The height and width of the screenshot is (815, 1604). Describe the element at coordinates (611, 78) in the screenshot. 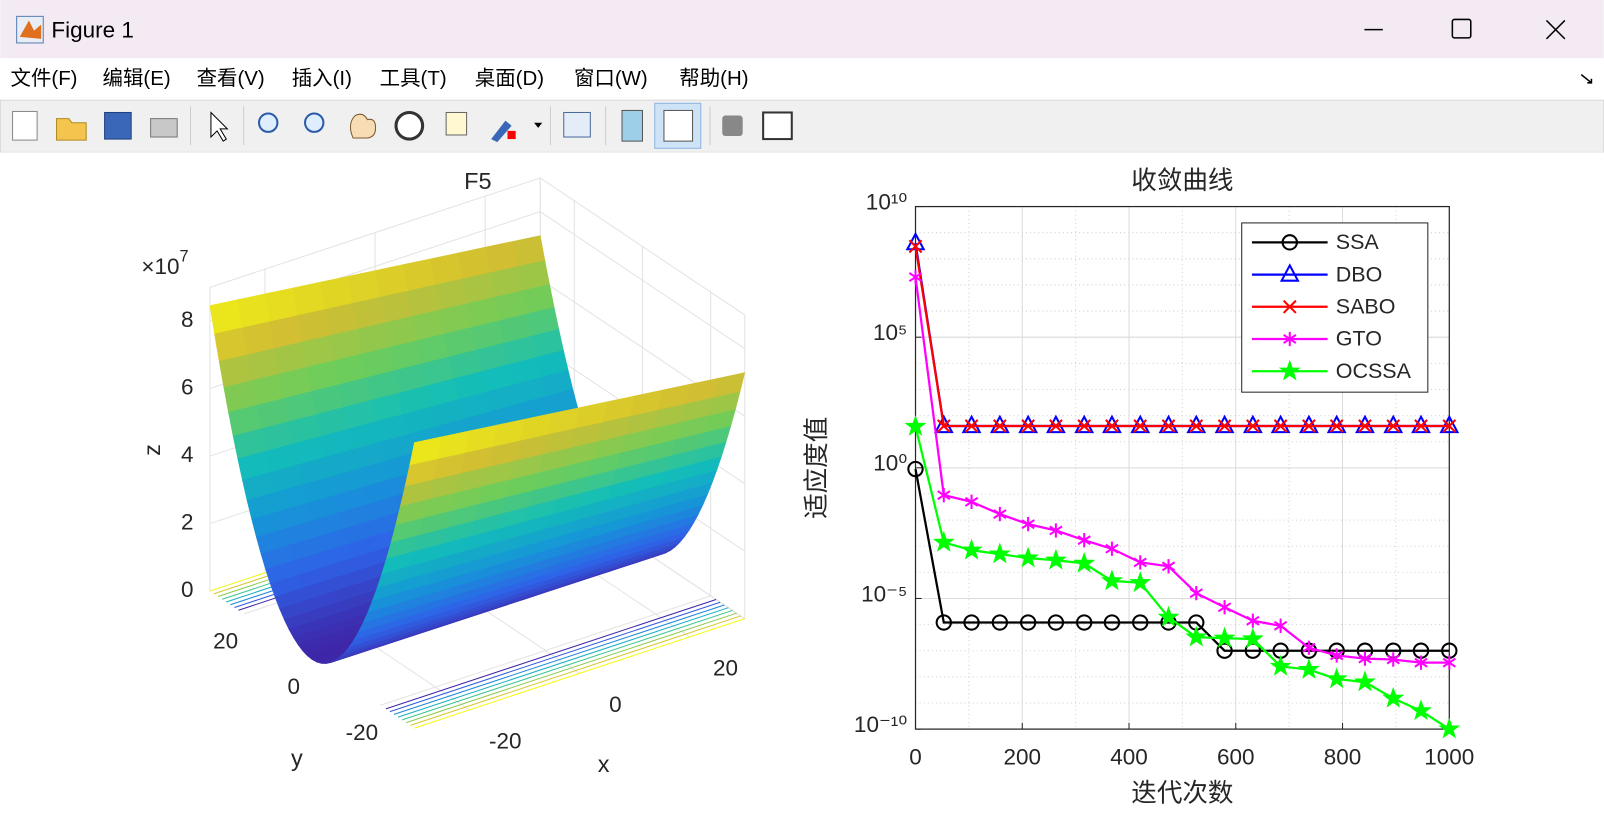

I see `menu-item: 窗口(W)` at that location.